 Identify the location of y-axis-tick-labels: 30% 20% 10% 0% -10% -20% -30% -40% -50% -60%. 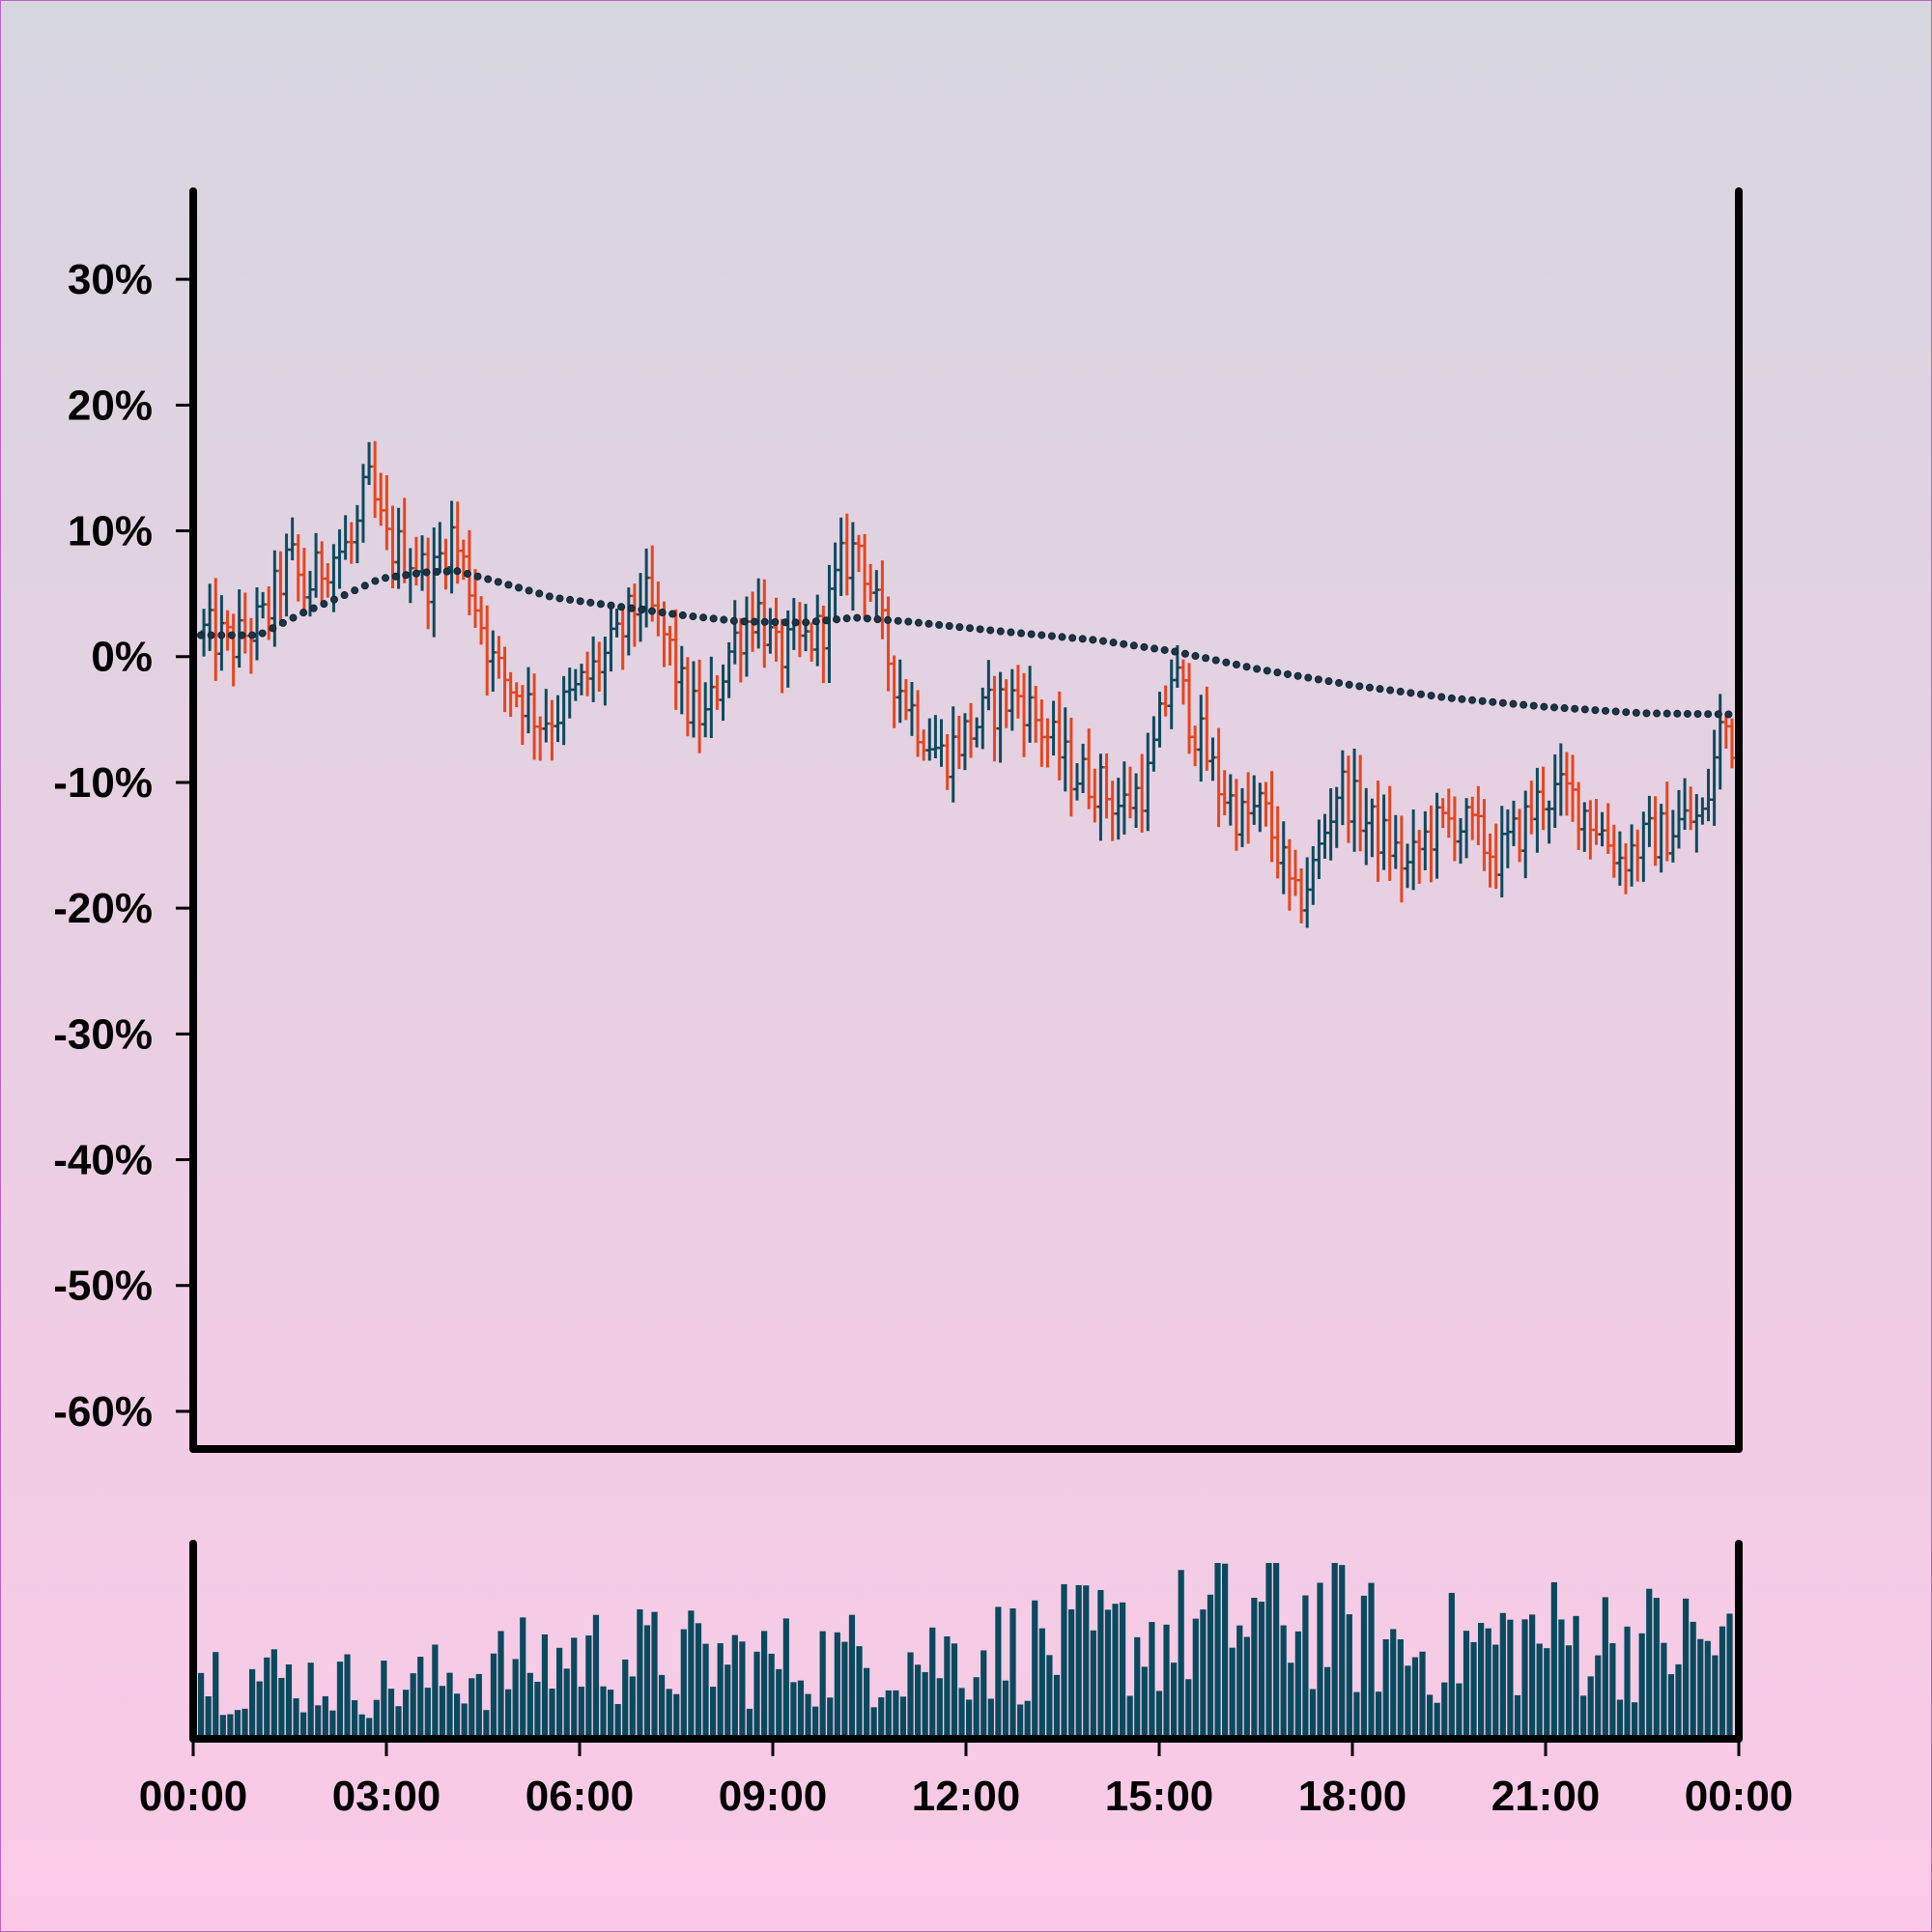
(103, 845).